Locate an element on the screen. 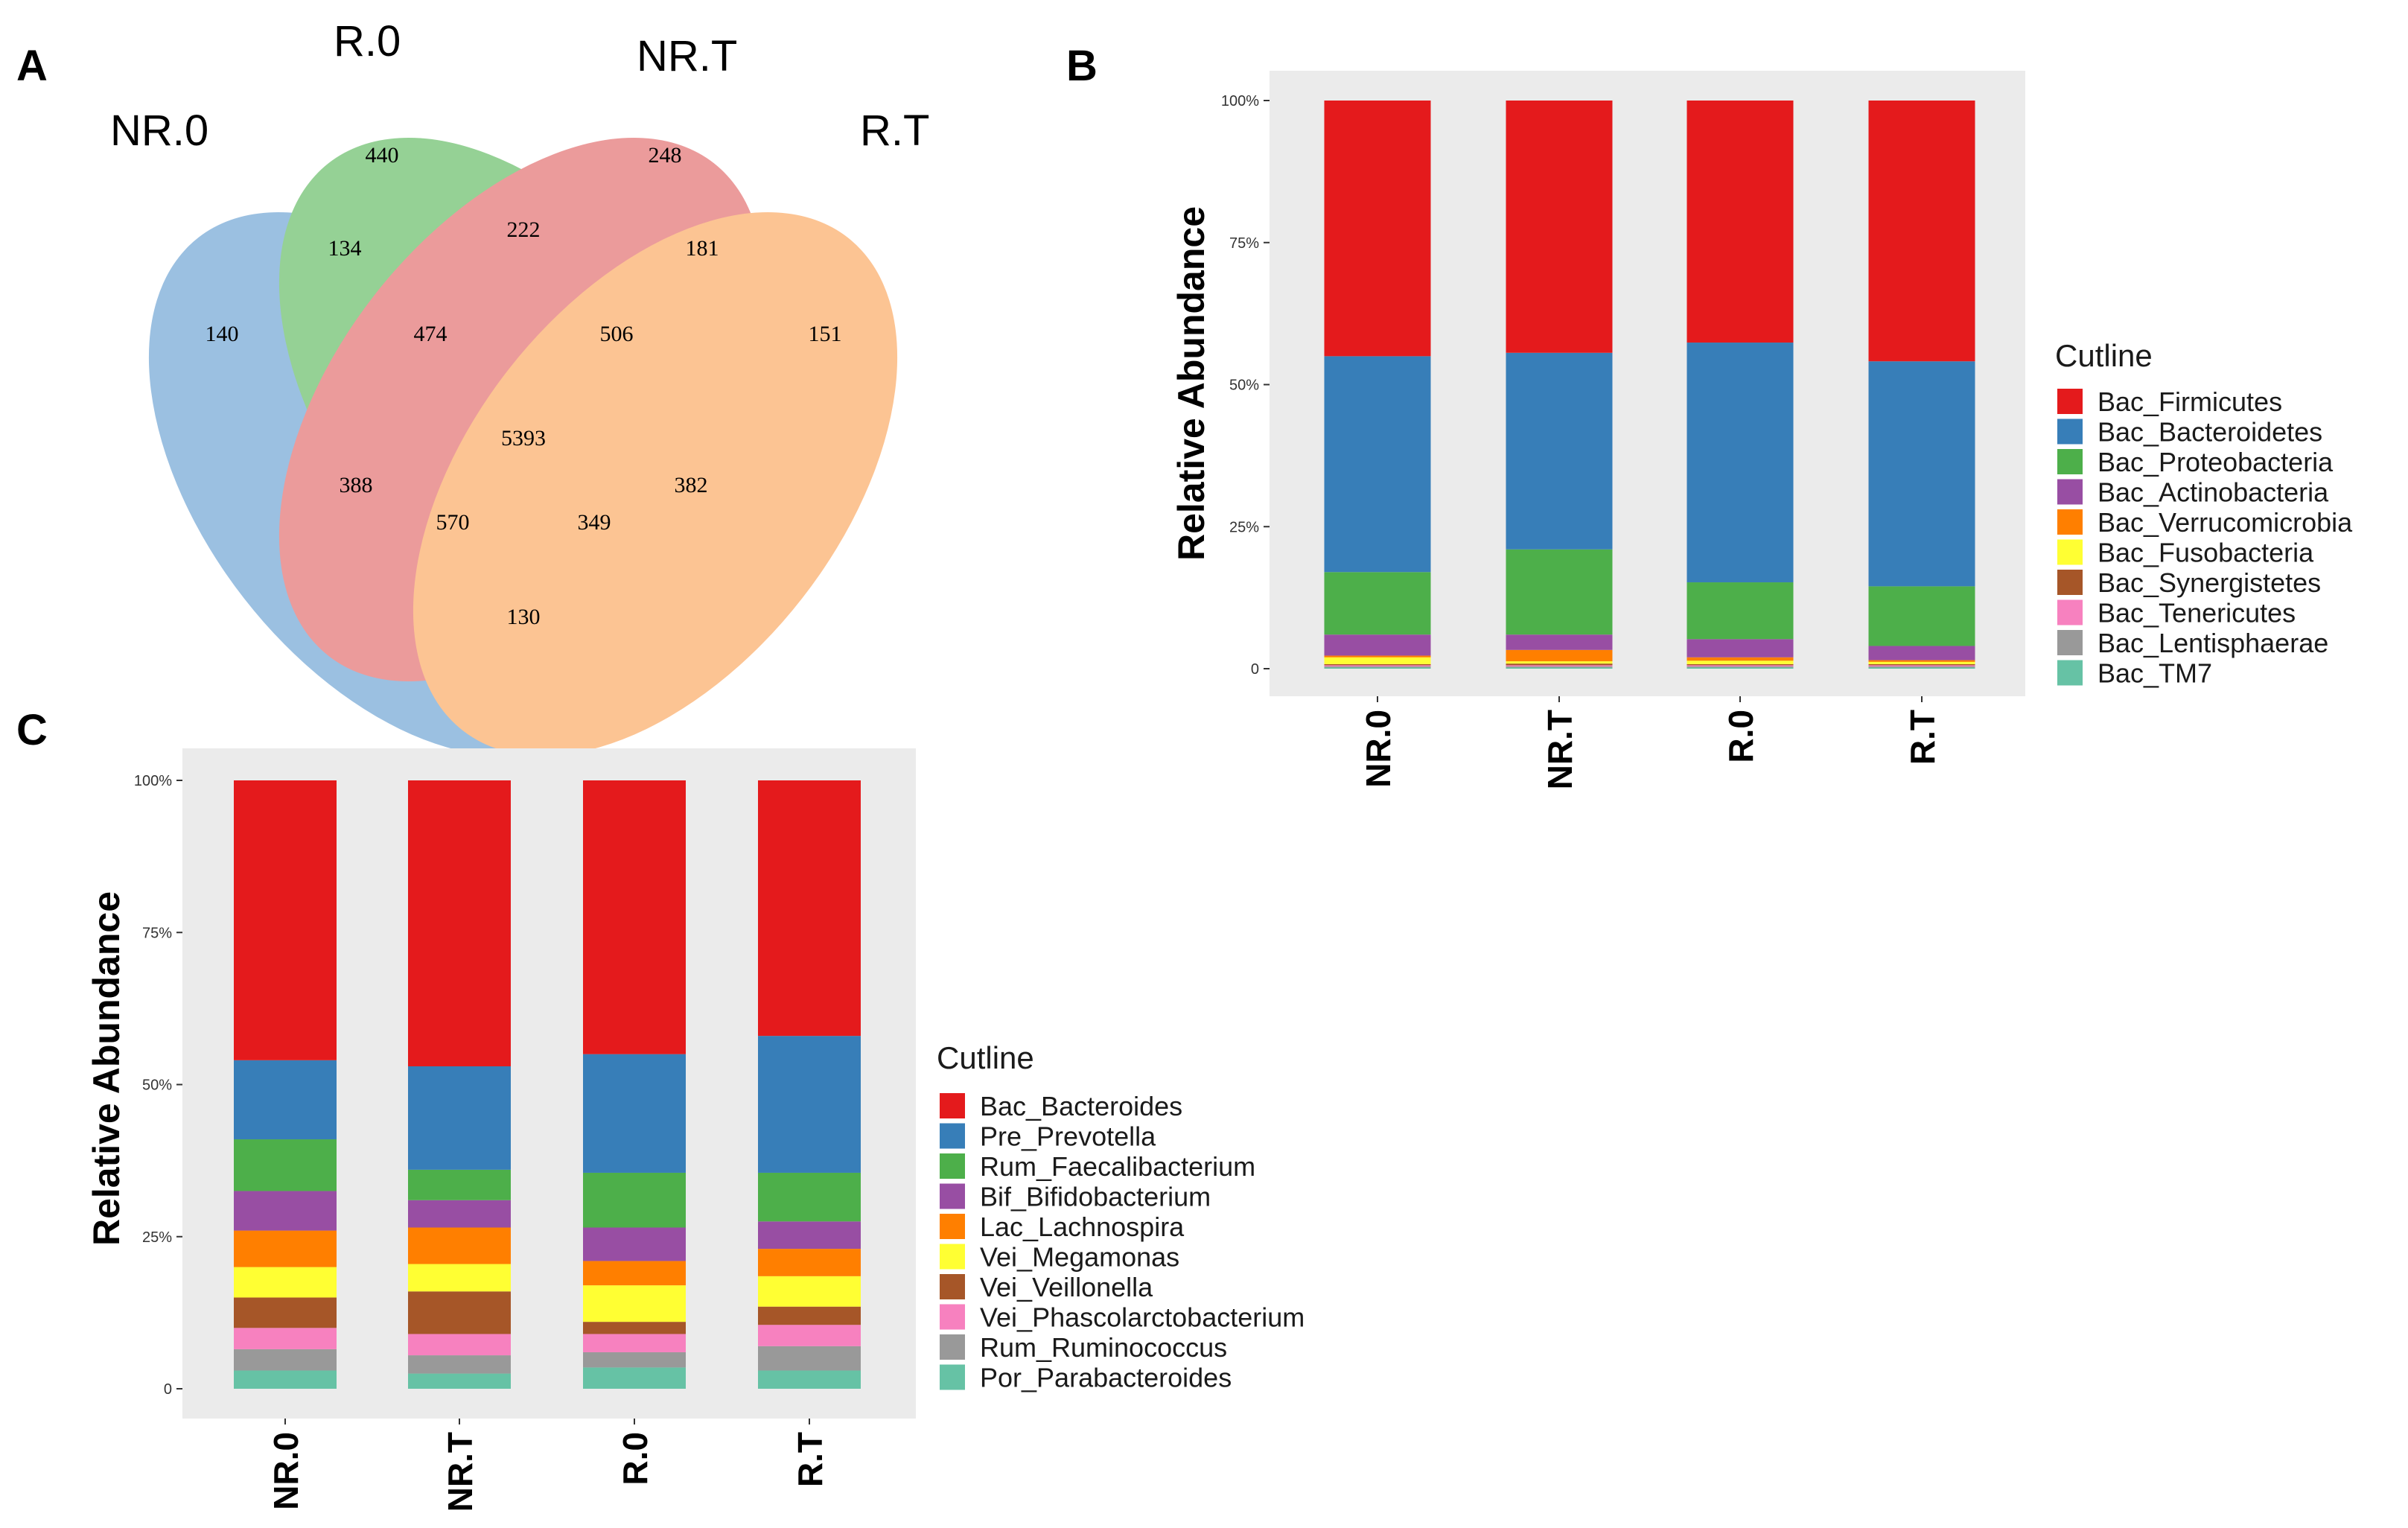 The width and height of the screenshot is (2408, 1528). venn-count-r0: 440 is located at coordinates (382, 155).